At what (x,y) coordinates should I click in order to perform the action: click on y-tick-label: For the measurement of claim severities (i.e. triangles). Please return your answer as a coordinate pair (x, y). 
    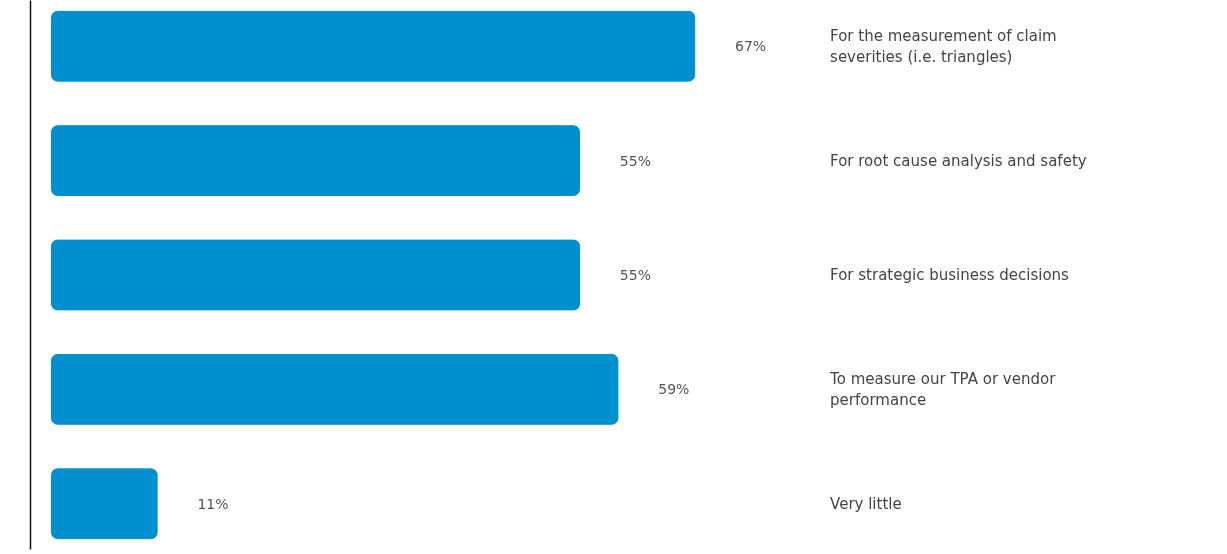
    Looking at the image, I should click on (943, 46).